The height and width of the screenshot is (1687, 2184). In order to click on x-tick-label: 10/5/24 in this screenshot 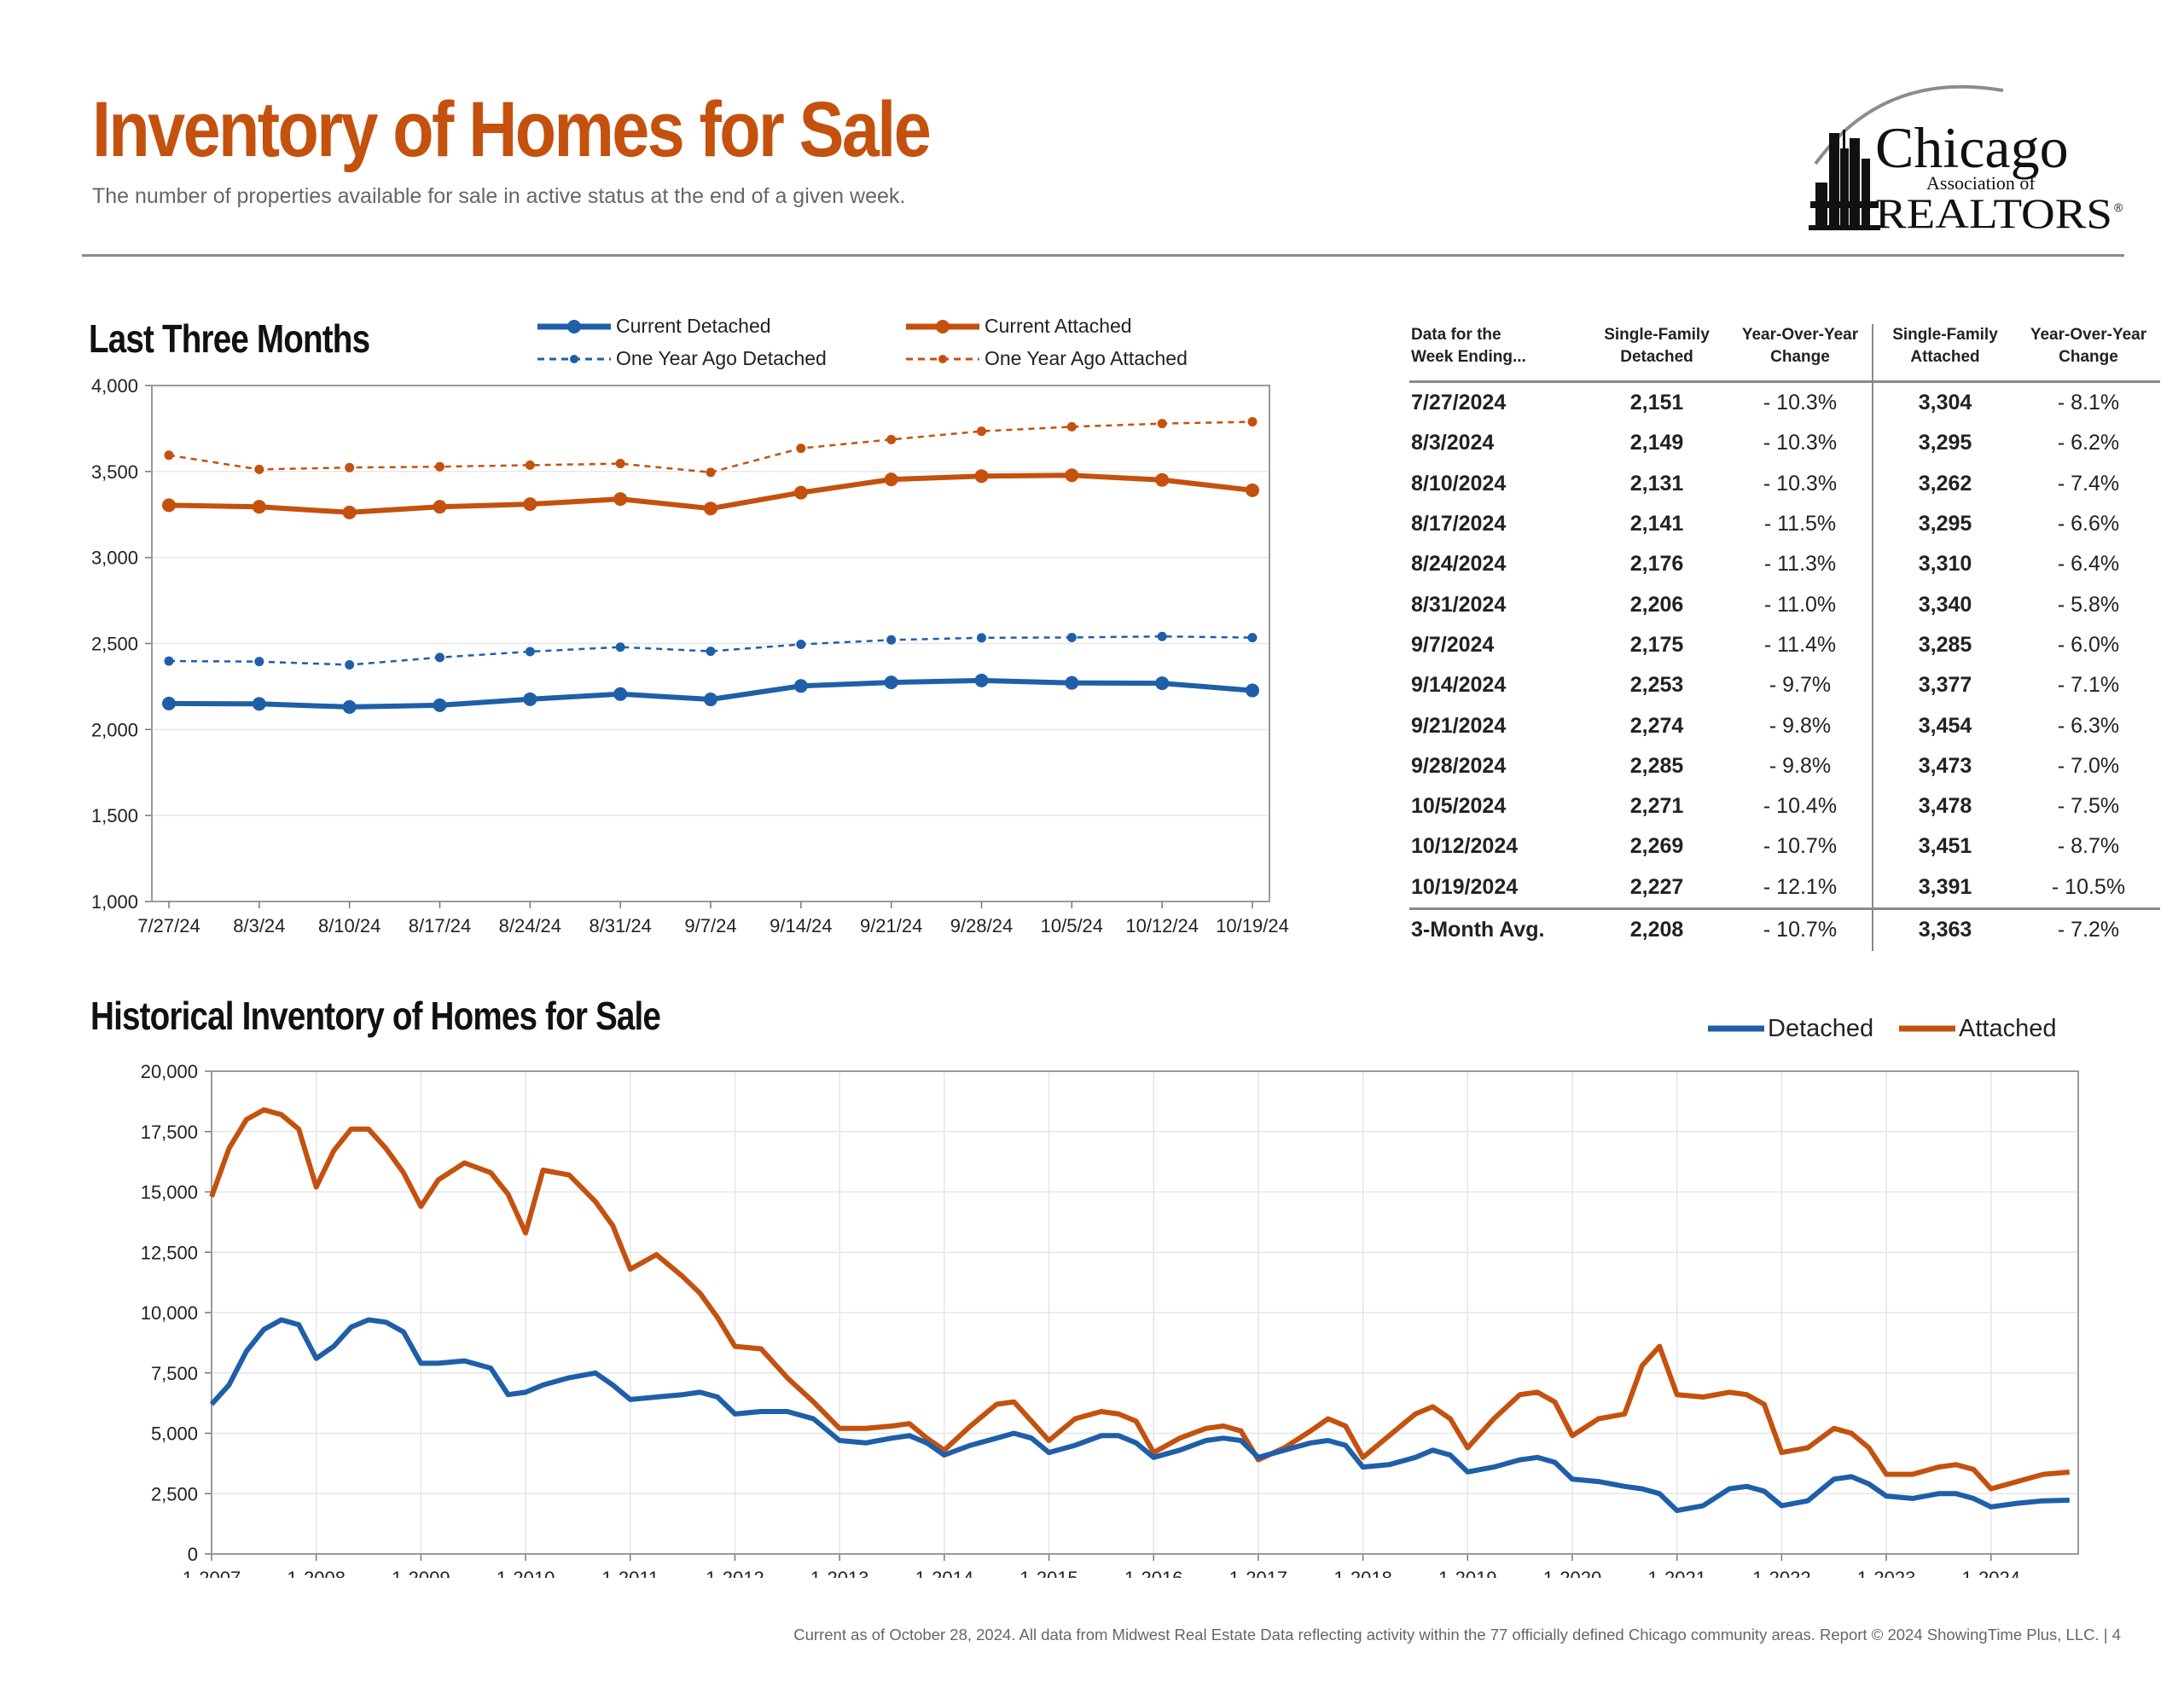, I will do `click(1072, 926)`.